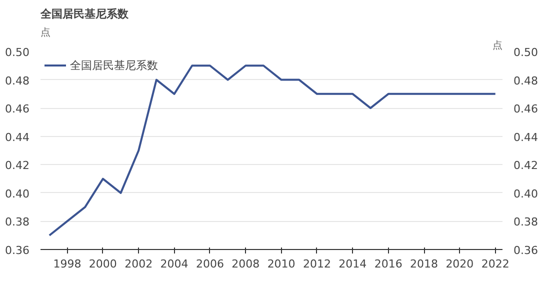 The width and height of the screenshot is (554, 282). I want to click on y-tick-label: 0.36, so click(17, 250).